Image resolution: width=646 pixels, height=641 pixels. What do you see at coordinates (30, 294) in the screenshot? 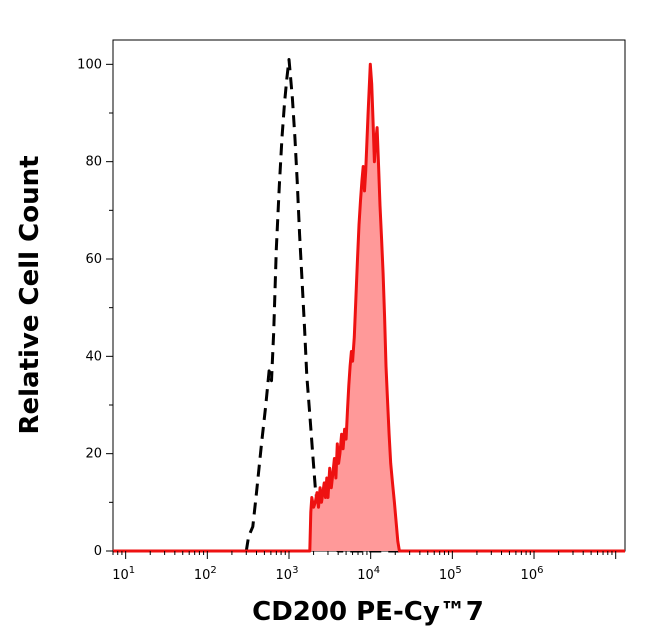
I see `y-axis-title: Relative Cell Count` at bounding box center [30, 294].